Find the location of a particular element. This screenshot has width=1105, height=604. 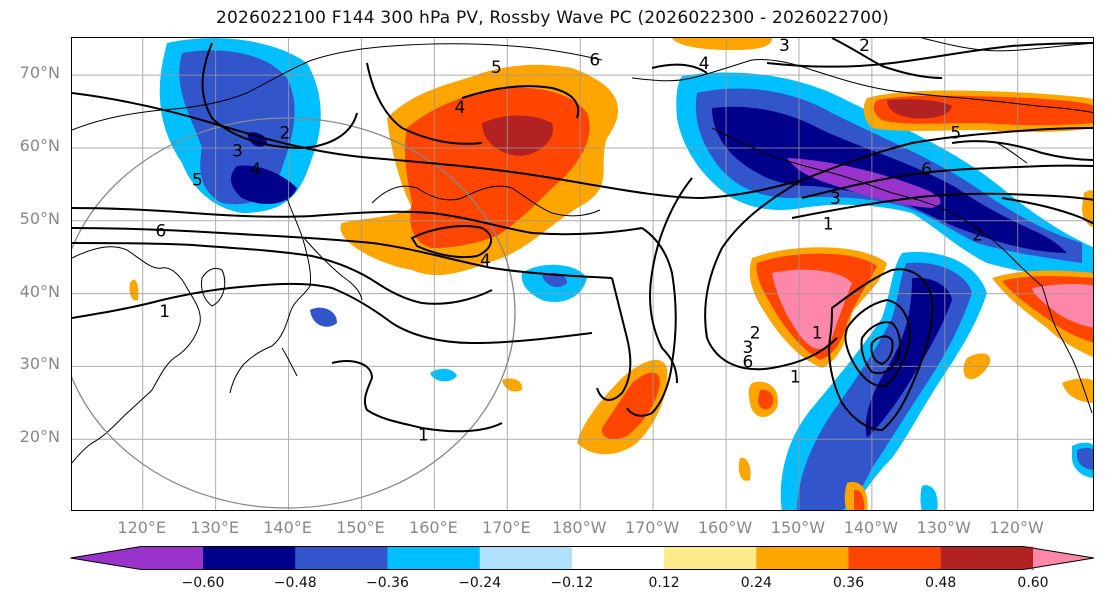

colorbar-segment-min is located at coordinates (136, 558).